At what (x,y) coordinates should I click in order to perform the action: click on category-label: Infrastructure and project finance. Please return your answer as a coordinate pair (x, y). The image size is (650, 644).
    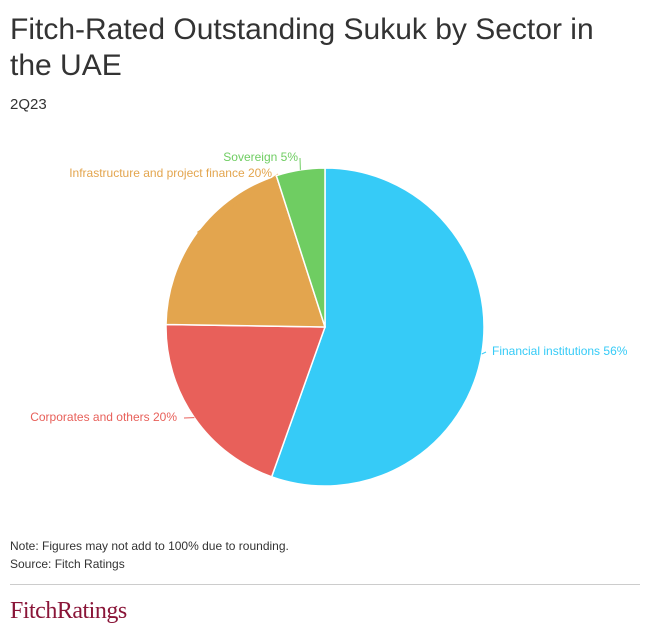
    Looking at the image, I should click on (157, 173).